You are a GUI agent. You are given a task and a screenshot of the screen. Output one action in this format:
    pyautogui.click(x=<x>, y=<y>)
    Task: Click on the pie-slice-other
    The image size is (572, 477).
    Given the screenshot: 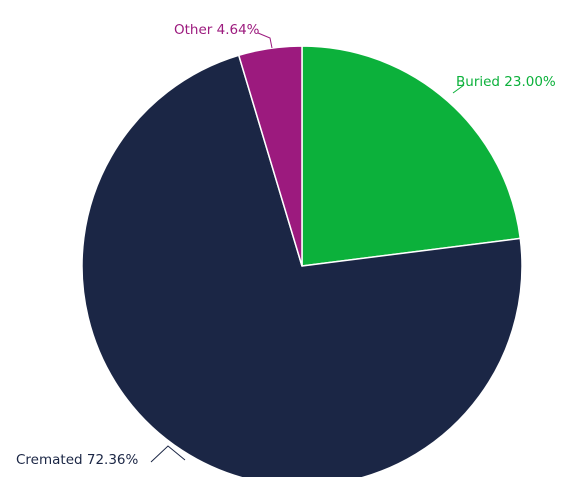 What is the action you would take?
    pyautogui.click(x=270, y=156)
    